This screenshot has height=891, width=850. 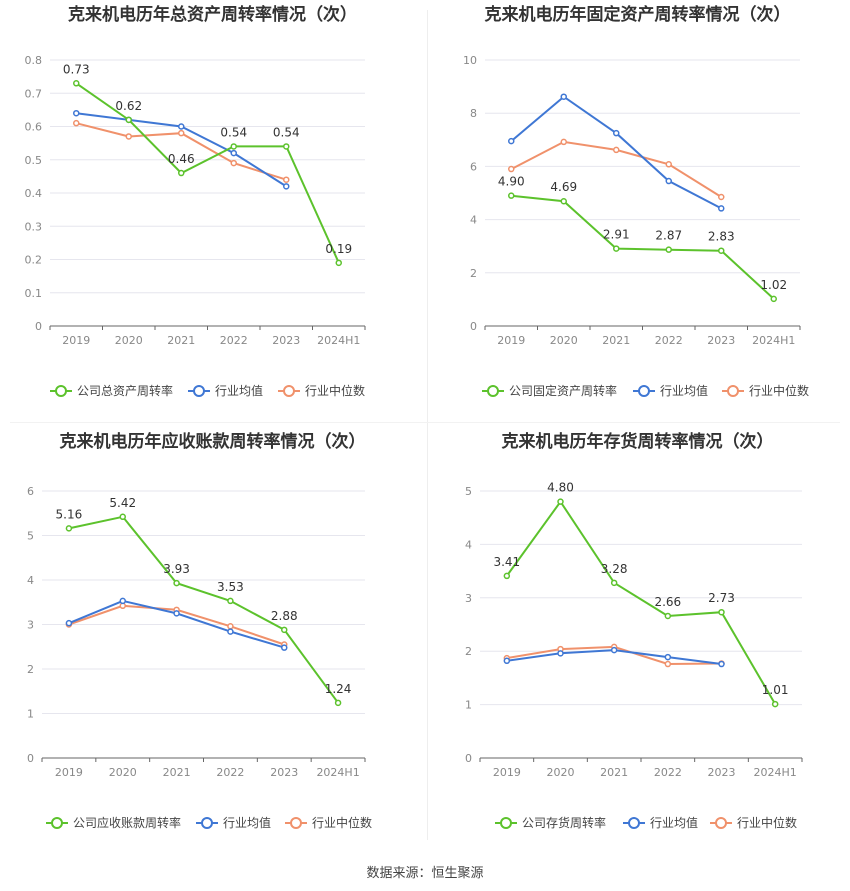 I want to click on legend-item-industry_avg: 行业均值, so click(x=660, y=822).